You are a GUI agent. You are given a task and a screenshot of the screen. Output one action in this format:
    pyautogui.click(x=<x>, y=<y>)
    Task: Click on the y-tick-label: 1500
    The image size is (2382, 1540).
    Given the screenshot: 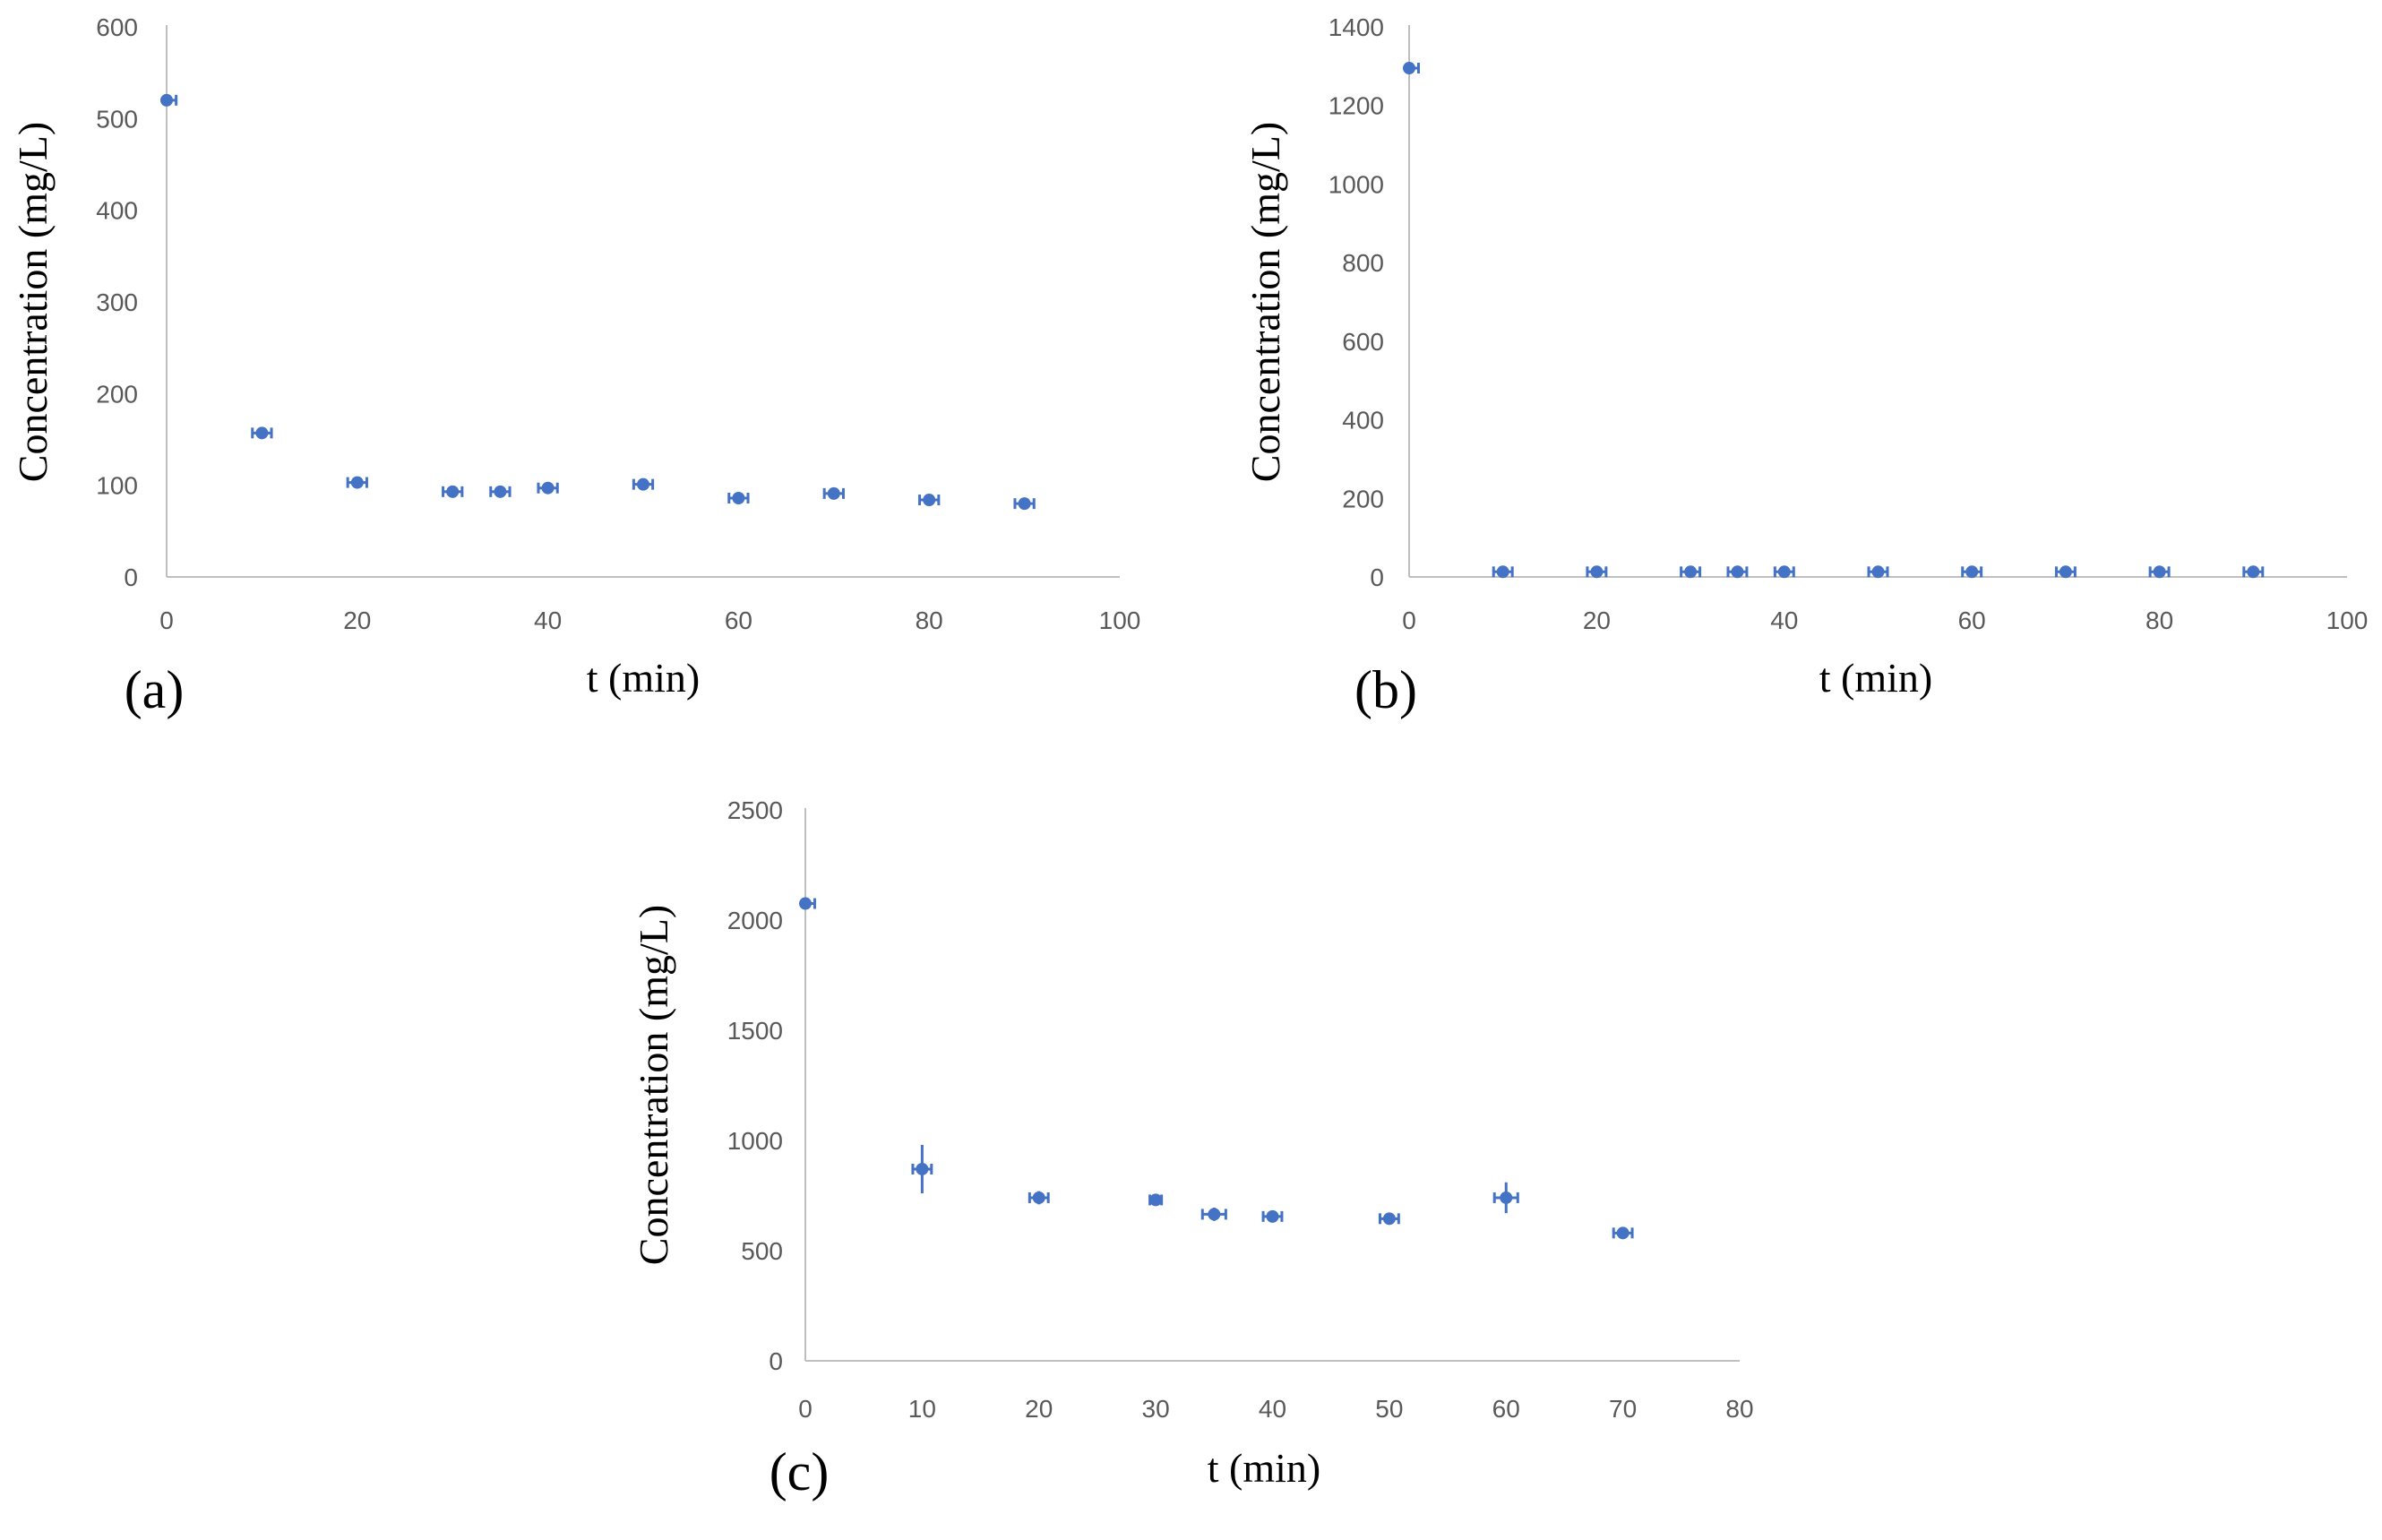 What is the action you would take?
    pyautogui.click(x=755, y=1031)
    